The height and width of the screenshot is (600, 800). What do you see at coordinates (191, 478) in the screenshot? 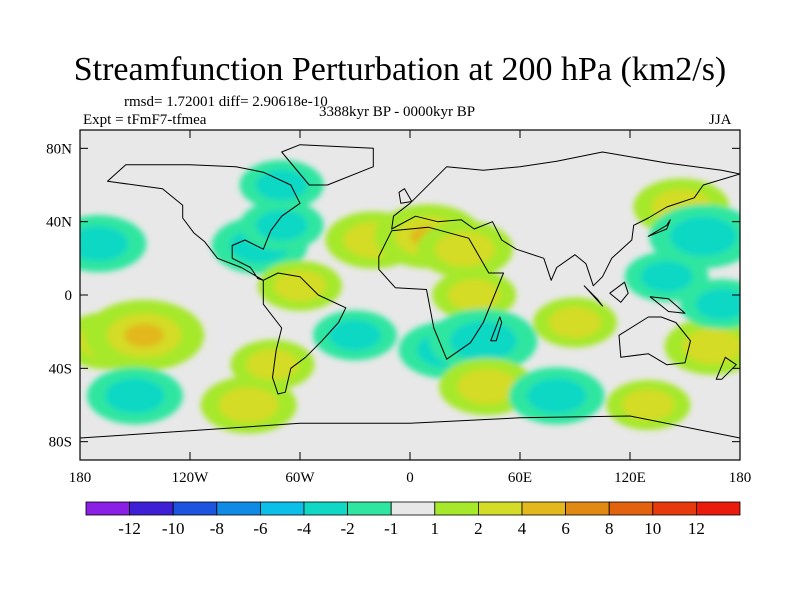
I see `x-tick-label: 120W` at bounding box center [191, 478].